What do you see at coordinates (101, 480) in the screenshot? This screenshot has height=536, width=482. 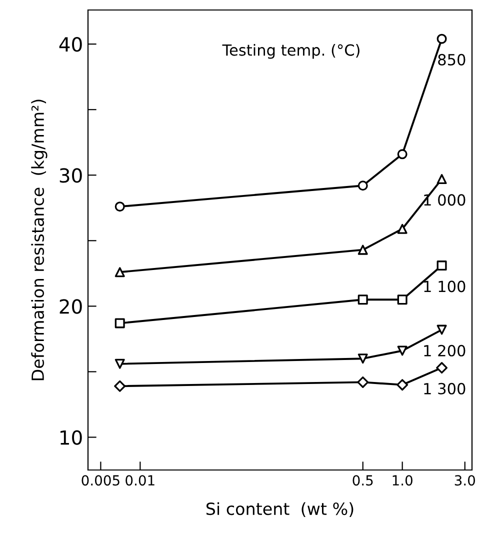 I see `x-tick-label: 0.005` at bounding box center [101, 480].